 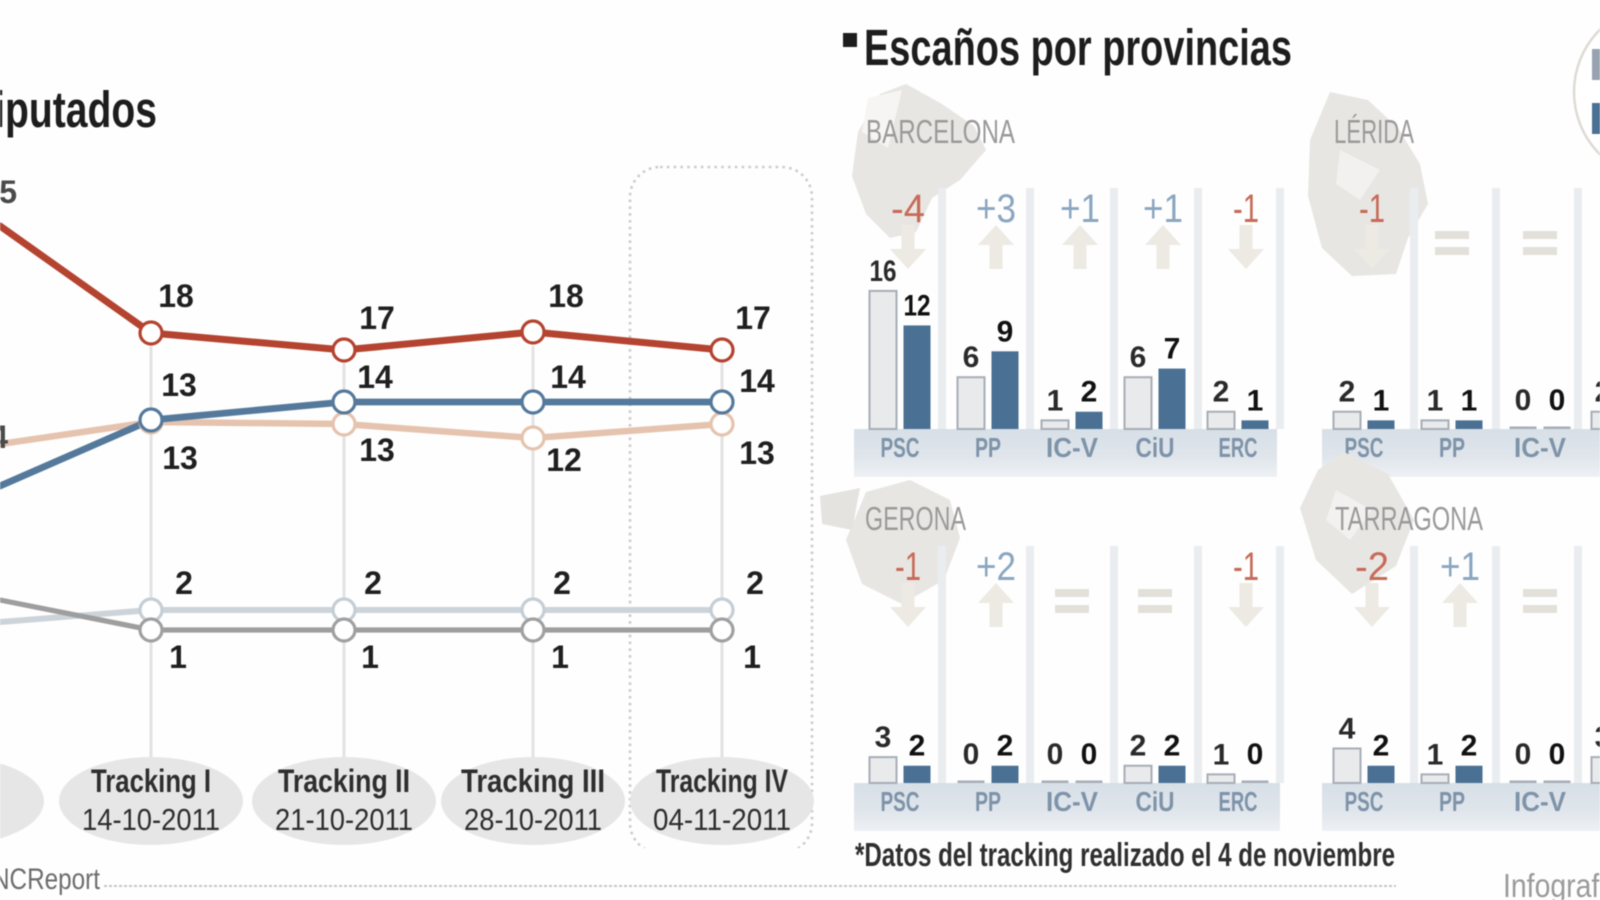 I want to click on svg-text: LÉRIDA, so click(x=1374, y=131).